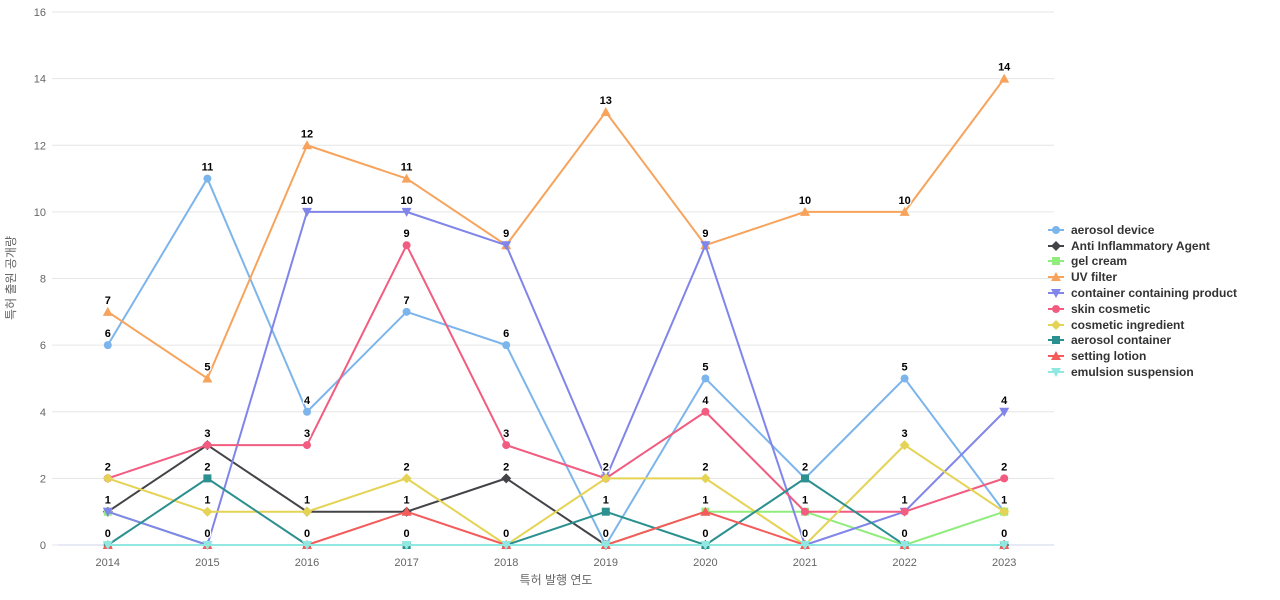 This screenshot has width=1280, height=600. I want to click on point-aerosol-container-2015, so click(207, 478).